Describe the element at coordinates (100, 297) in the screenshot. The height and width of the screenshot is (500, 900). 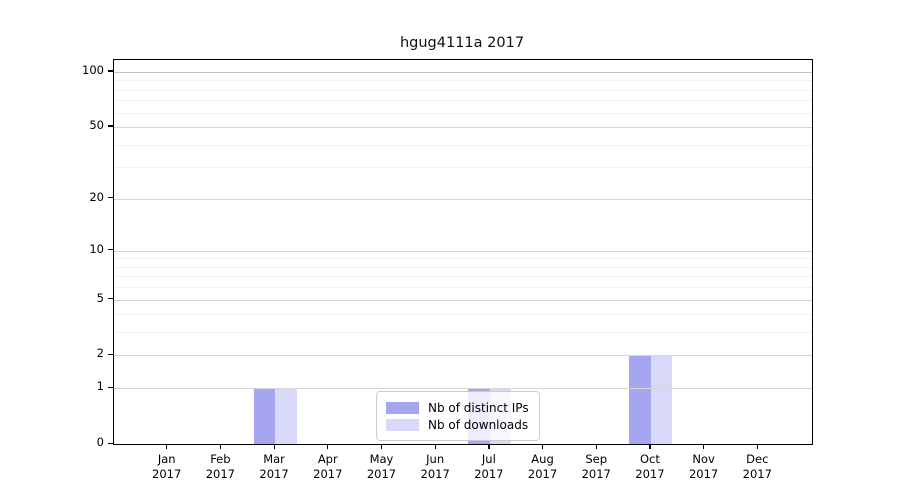
I see `y-tick-label-5: 5` at that location.